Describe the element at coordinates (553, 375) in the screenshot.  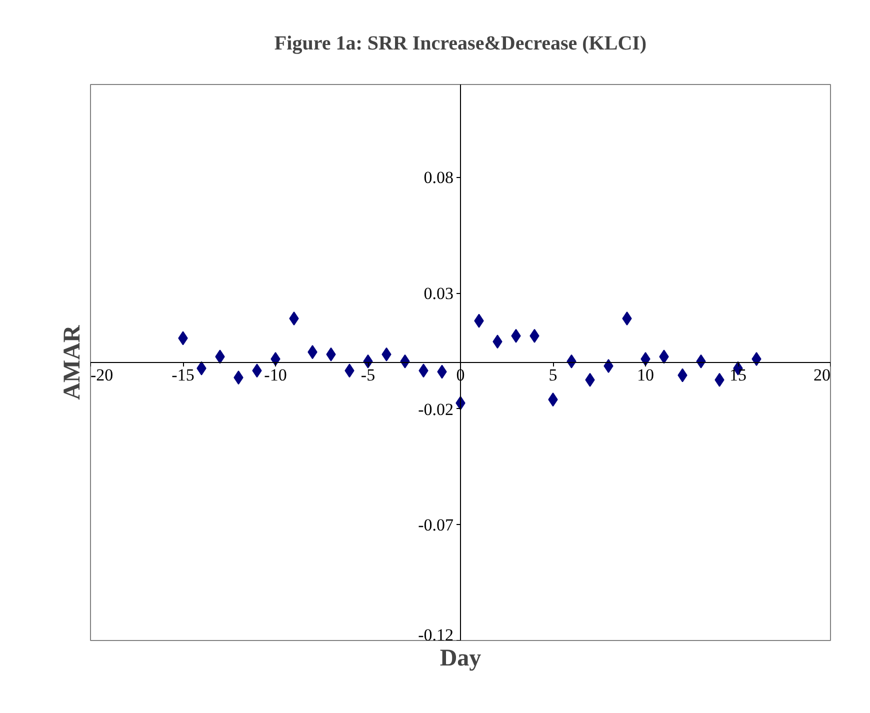
I see `x-tick-label: 5` at that location.